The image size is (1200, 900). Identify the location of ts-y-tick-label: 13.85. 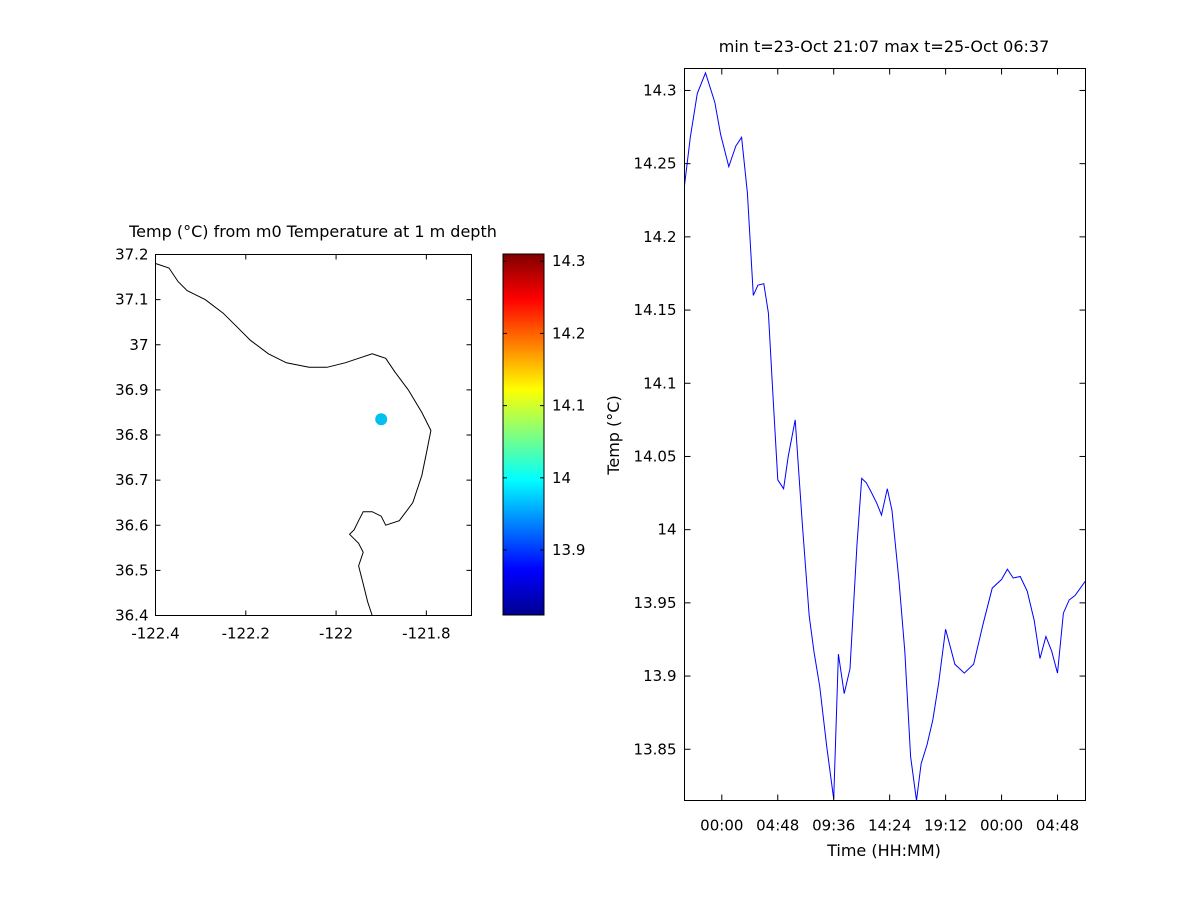
(655, 749).